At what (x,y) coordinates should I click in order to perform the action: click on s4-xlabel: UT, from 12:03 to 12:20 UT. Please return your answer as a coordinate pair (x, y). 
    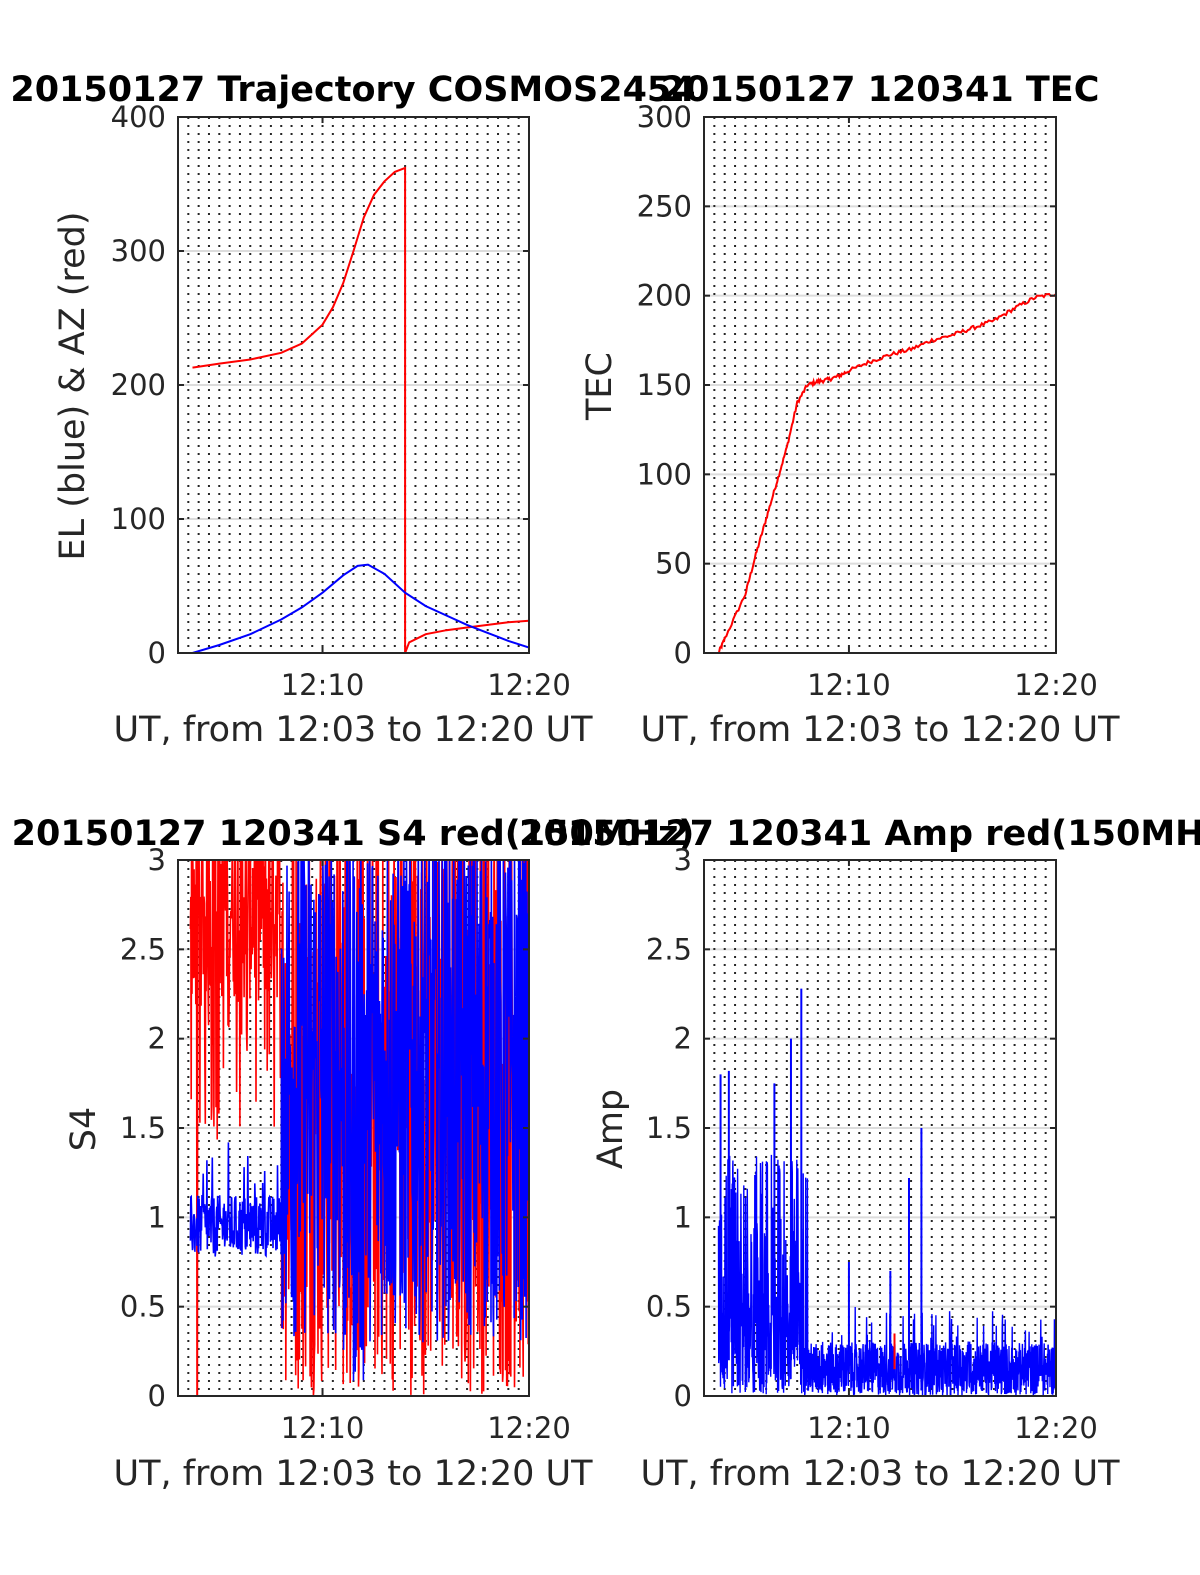
    Looking at the image, I should click on (353, 1474).